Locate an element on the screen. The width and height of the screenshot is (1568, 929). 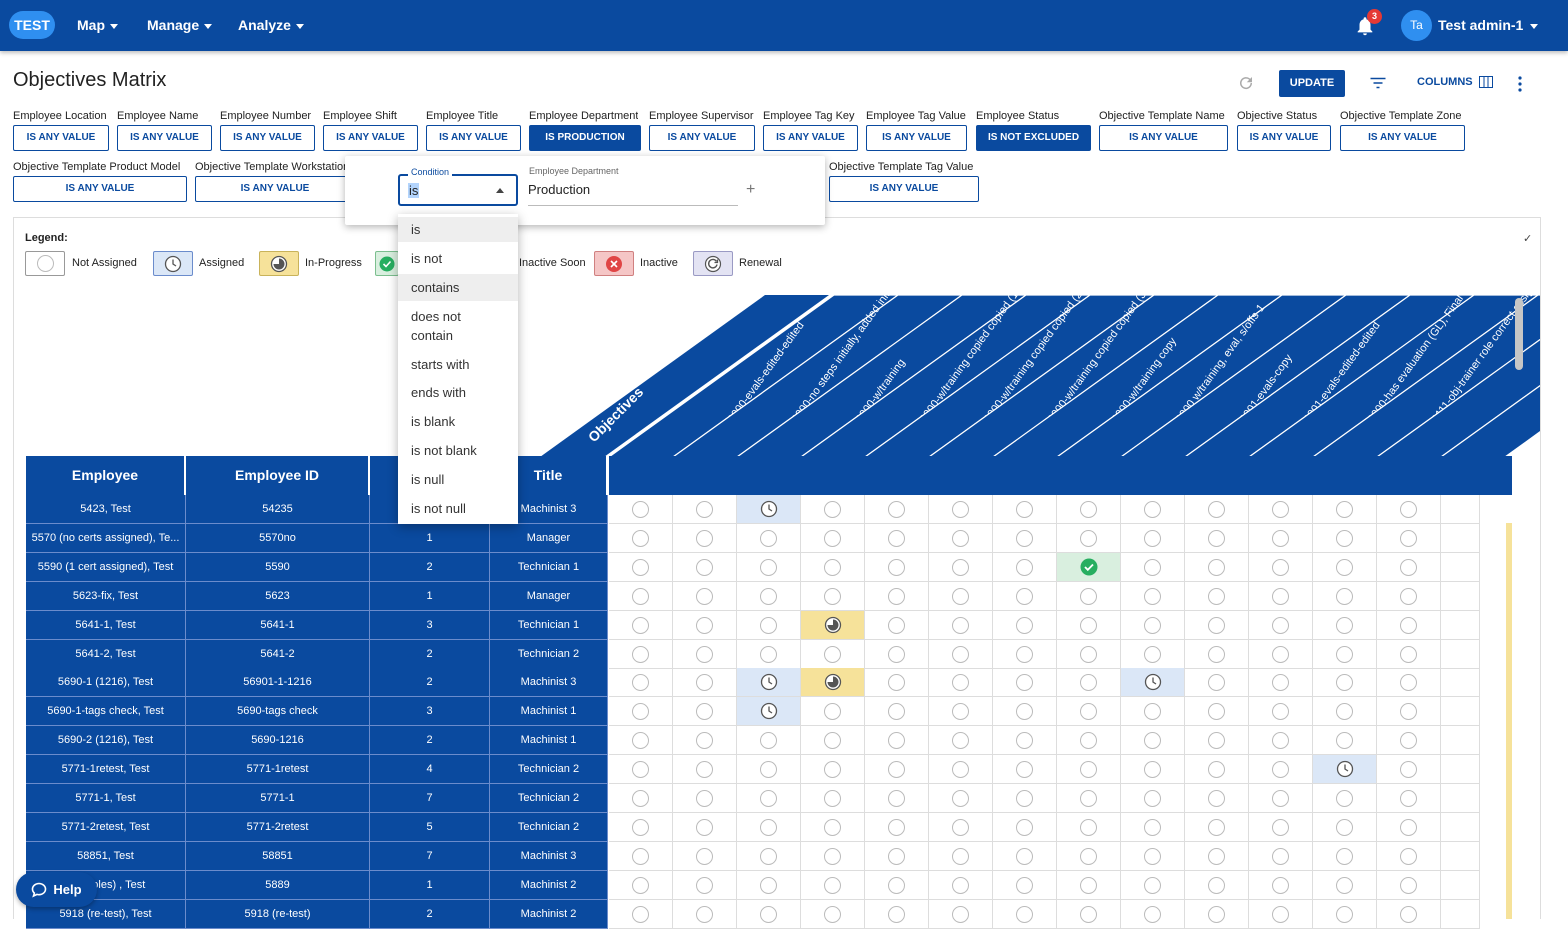
count-cell: 7 is located at coordinates (430, 798).